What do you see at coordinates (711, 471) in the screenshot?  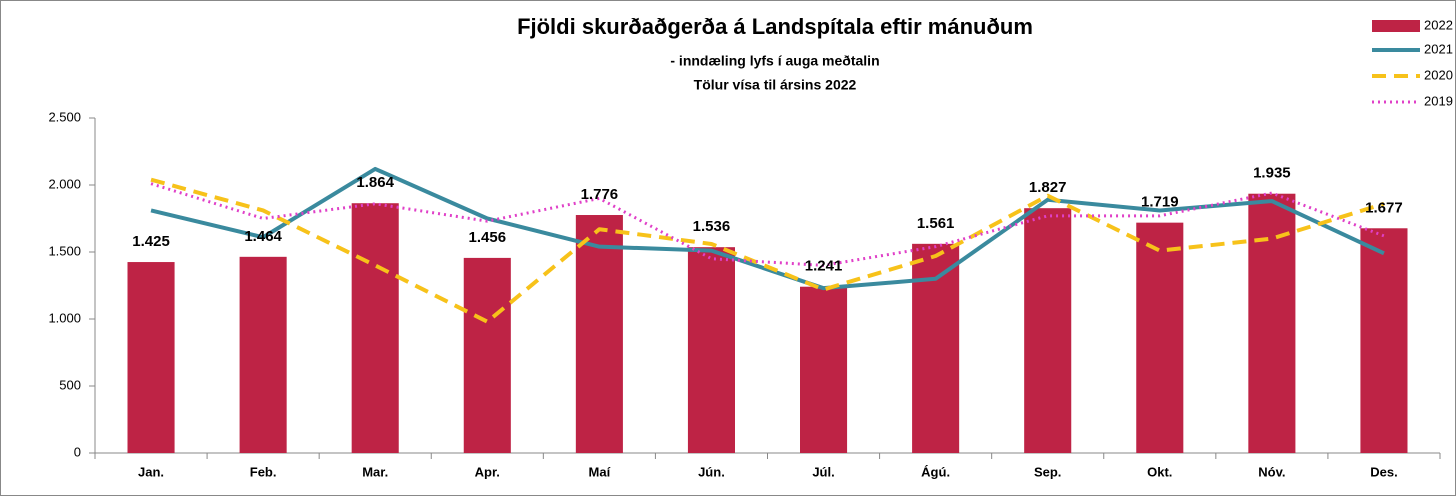 I see `x-tick-label: Jún.` at bounding box center [711, 471].